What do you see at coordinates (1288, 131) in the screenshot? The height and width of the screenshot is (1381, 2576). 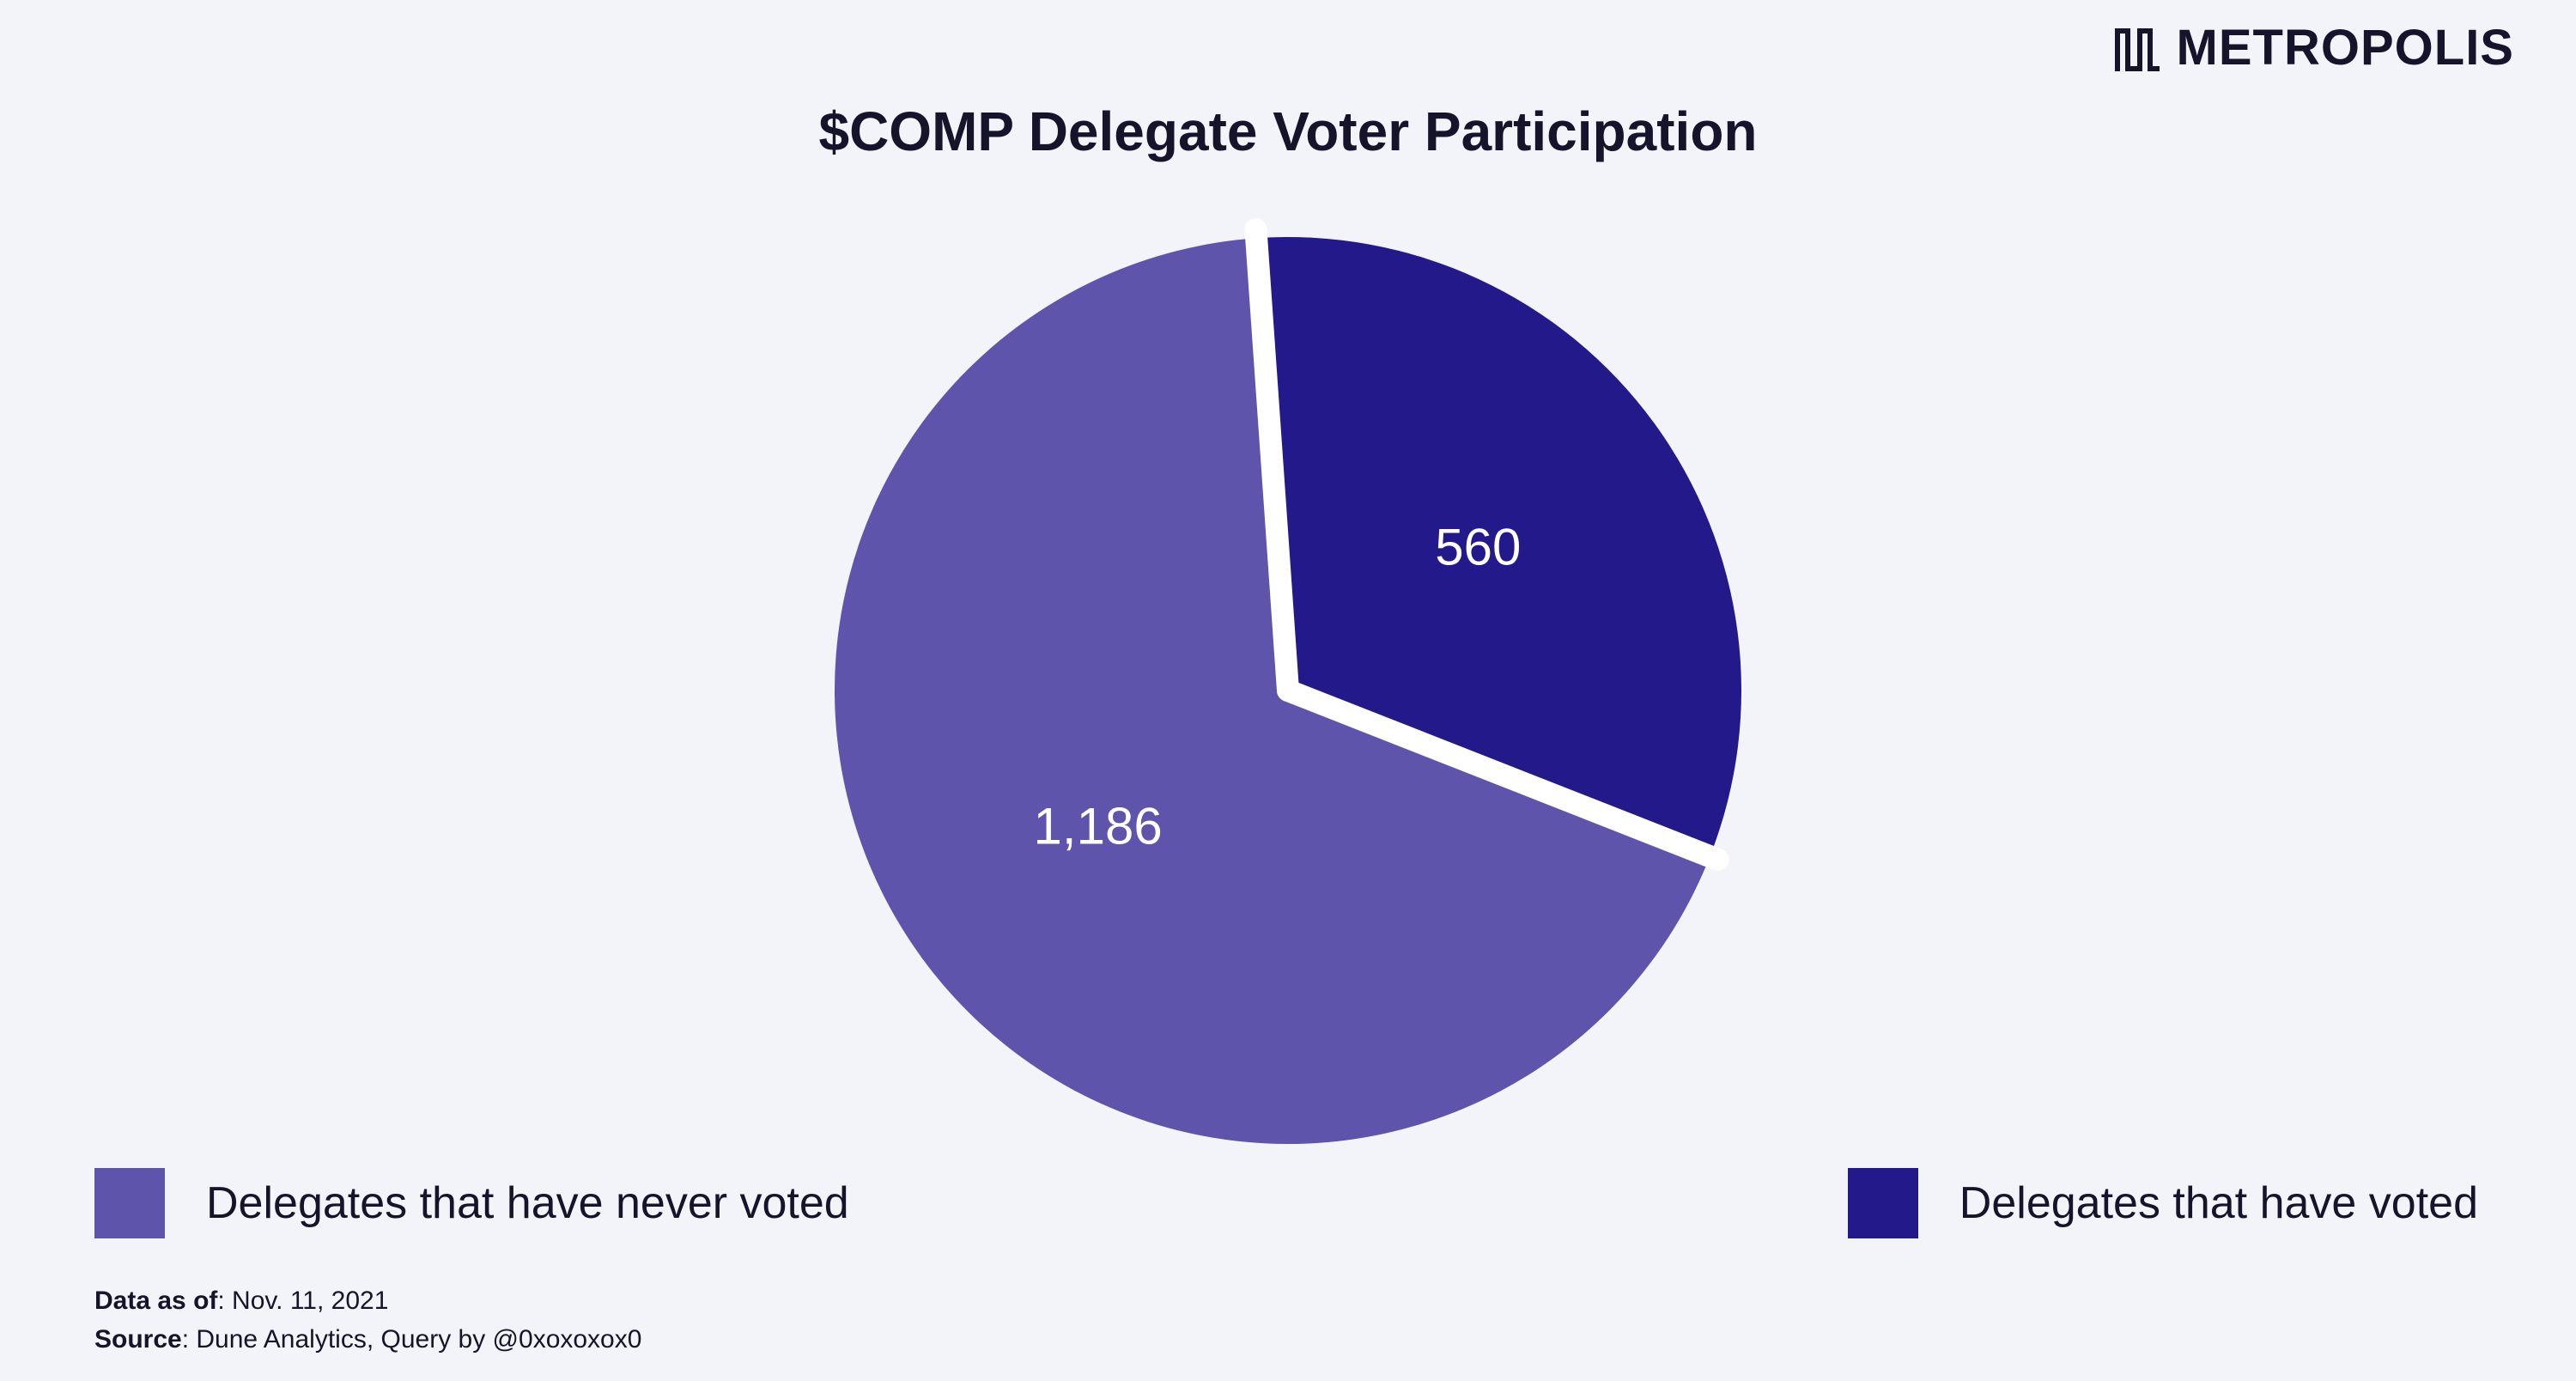 I see `chart-title: $COMP Delegate Voter Participation` at bounding box center [1288, 131].